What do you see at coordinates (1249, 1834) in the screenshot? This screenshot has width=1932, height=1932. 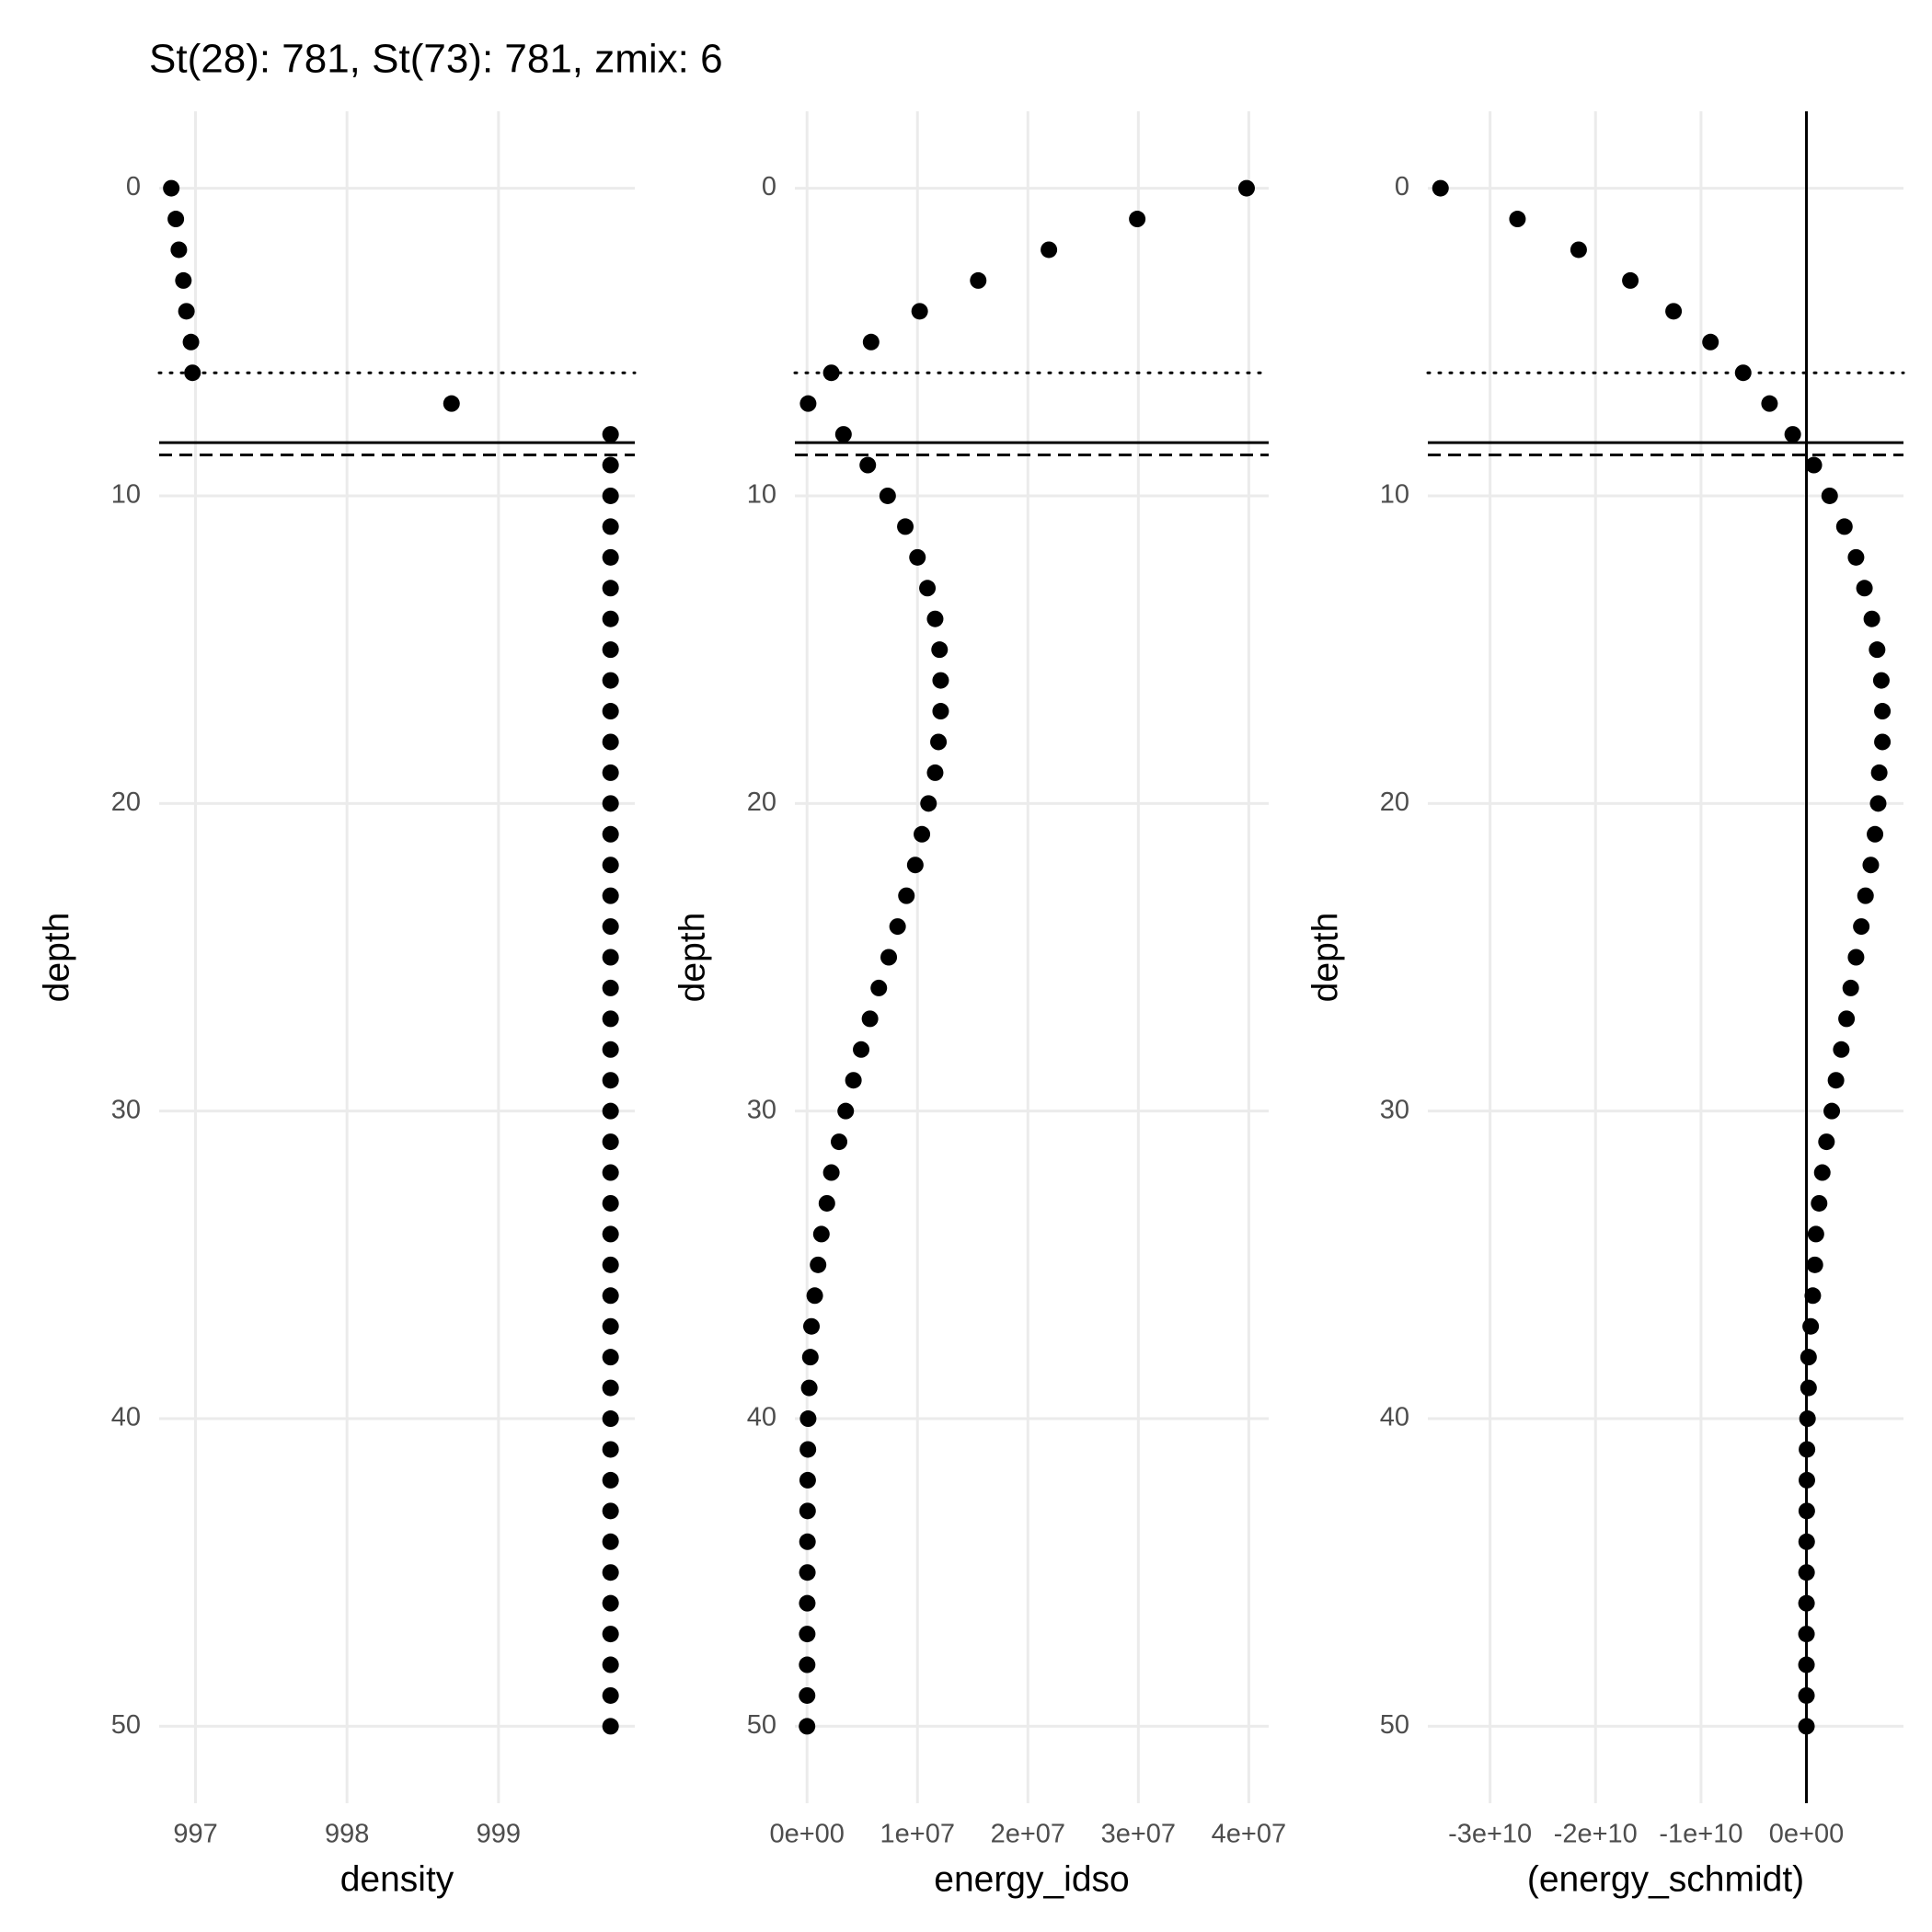 I see `x-tick-label: 4e+07` at bounding box center [1249, 1834].